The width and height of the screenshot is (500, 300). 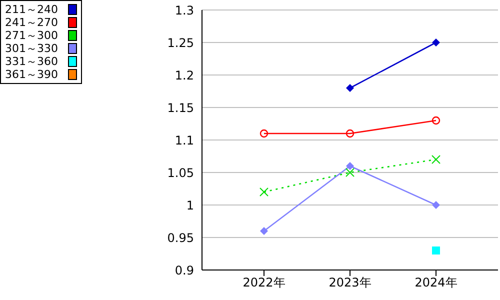 What do you see at coordinates (31, 48) in the screenshot?
I see `legend-label: 301～330` at bounding box center [31, 48].